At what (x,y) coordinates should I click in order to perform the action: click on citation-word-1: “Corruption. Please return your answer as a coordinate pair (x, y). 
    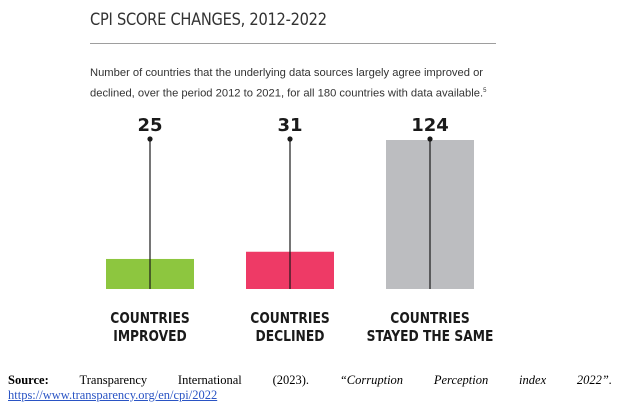
    Looking at the image, I should click on (371, 380).